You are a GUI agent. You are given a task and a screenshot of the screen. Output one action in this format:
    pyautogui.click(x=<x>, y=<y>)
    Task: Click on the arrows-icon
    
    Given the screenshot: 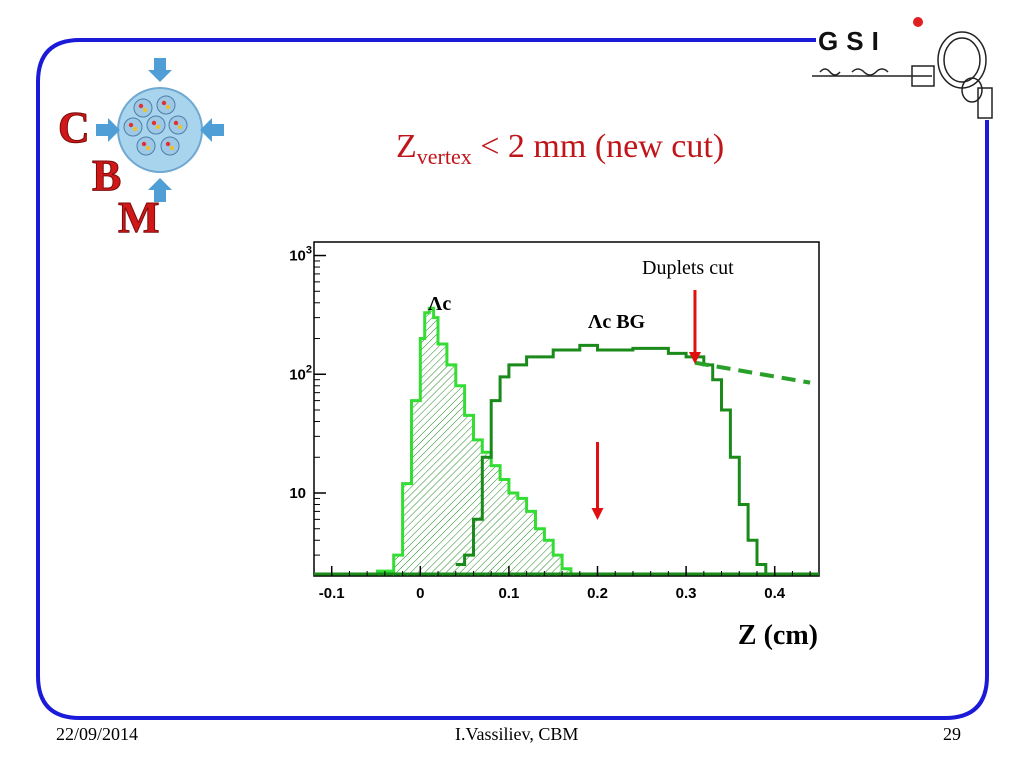 What is the action you would take?
    pyautogui.click(x=160, y=130)
    